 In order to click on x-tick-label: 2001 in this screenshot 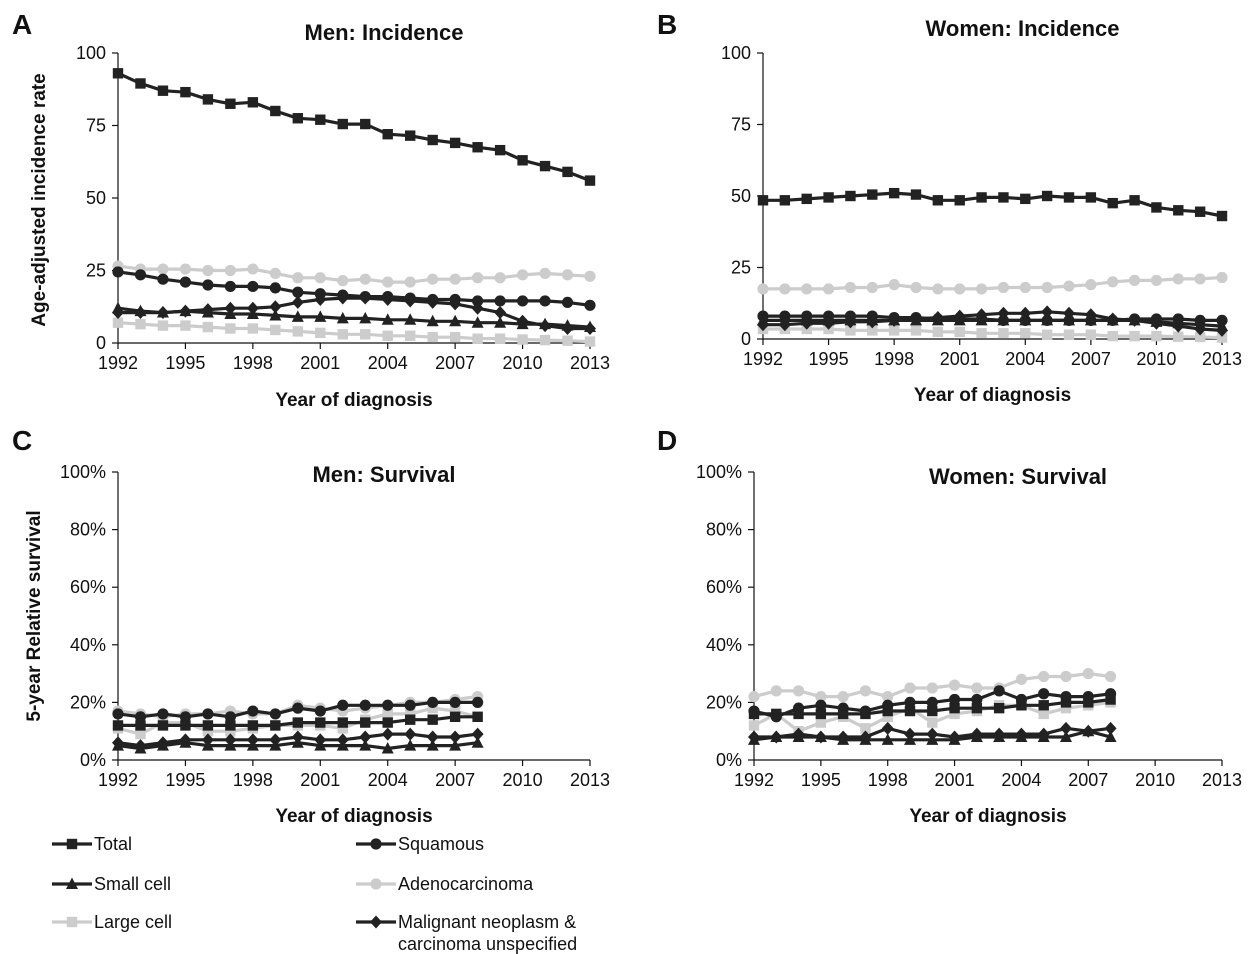, I will do `click(320, 363)`.